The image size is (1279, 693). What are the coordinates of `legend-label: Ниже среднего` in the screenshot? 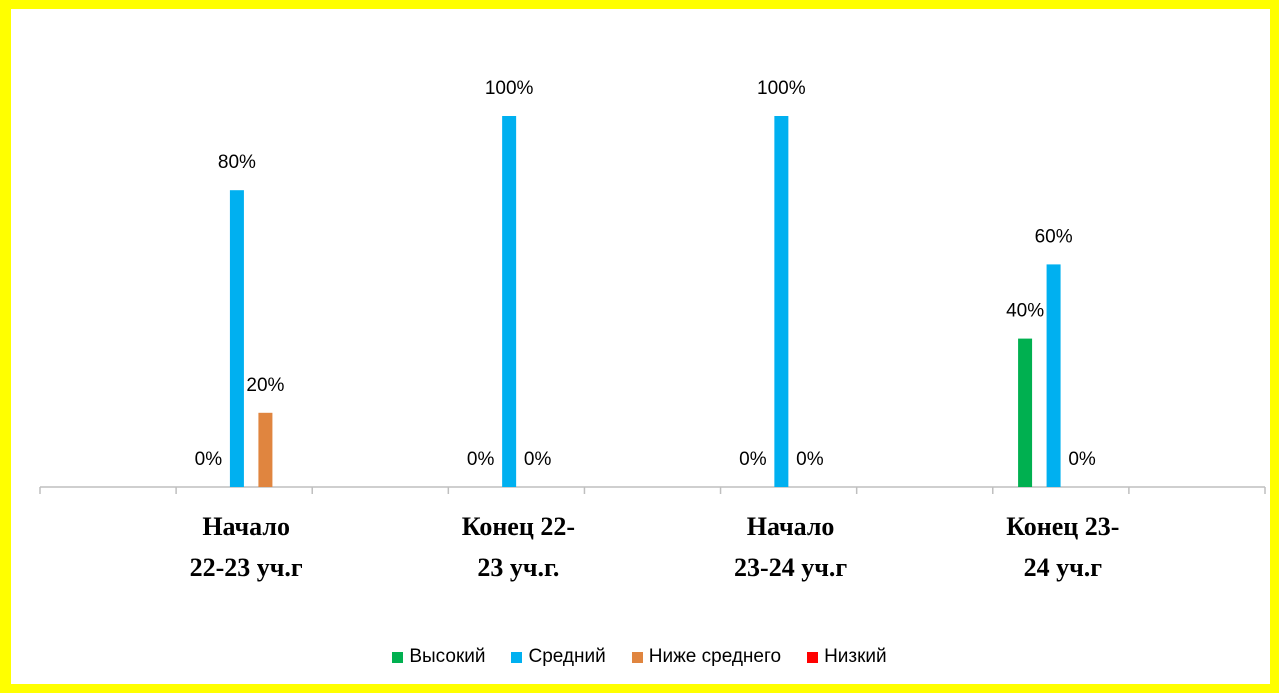 It's located at (715, 656).